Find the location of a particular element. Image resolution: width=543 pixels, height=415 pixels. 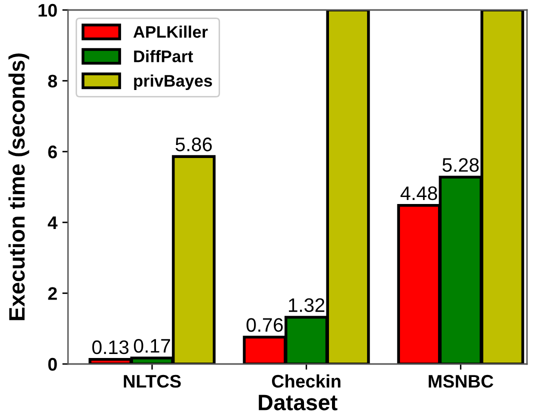

data-label: 0.17 is located at coordinates (152, 345).